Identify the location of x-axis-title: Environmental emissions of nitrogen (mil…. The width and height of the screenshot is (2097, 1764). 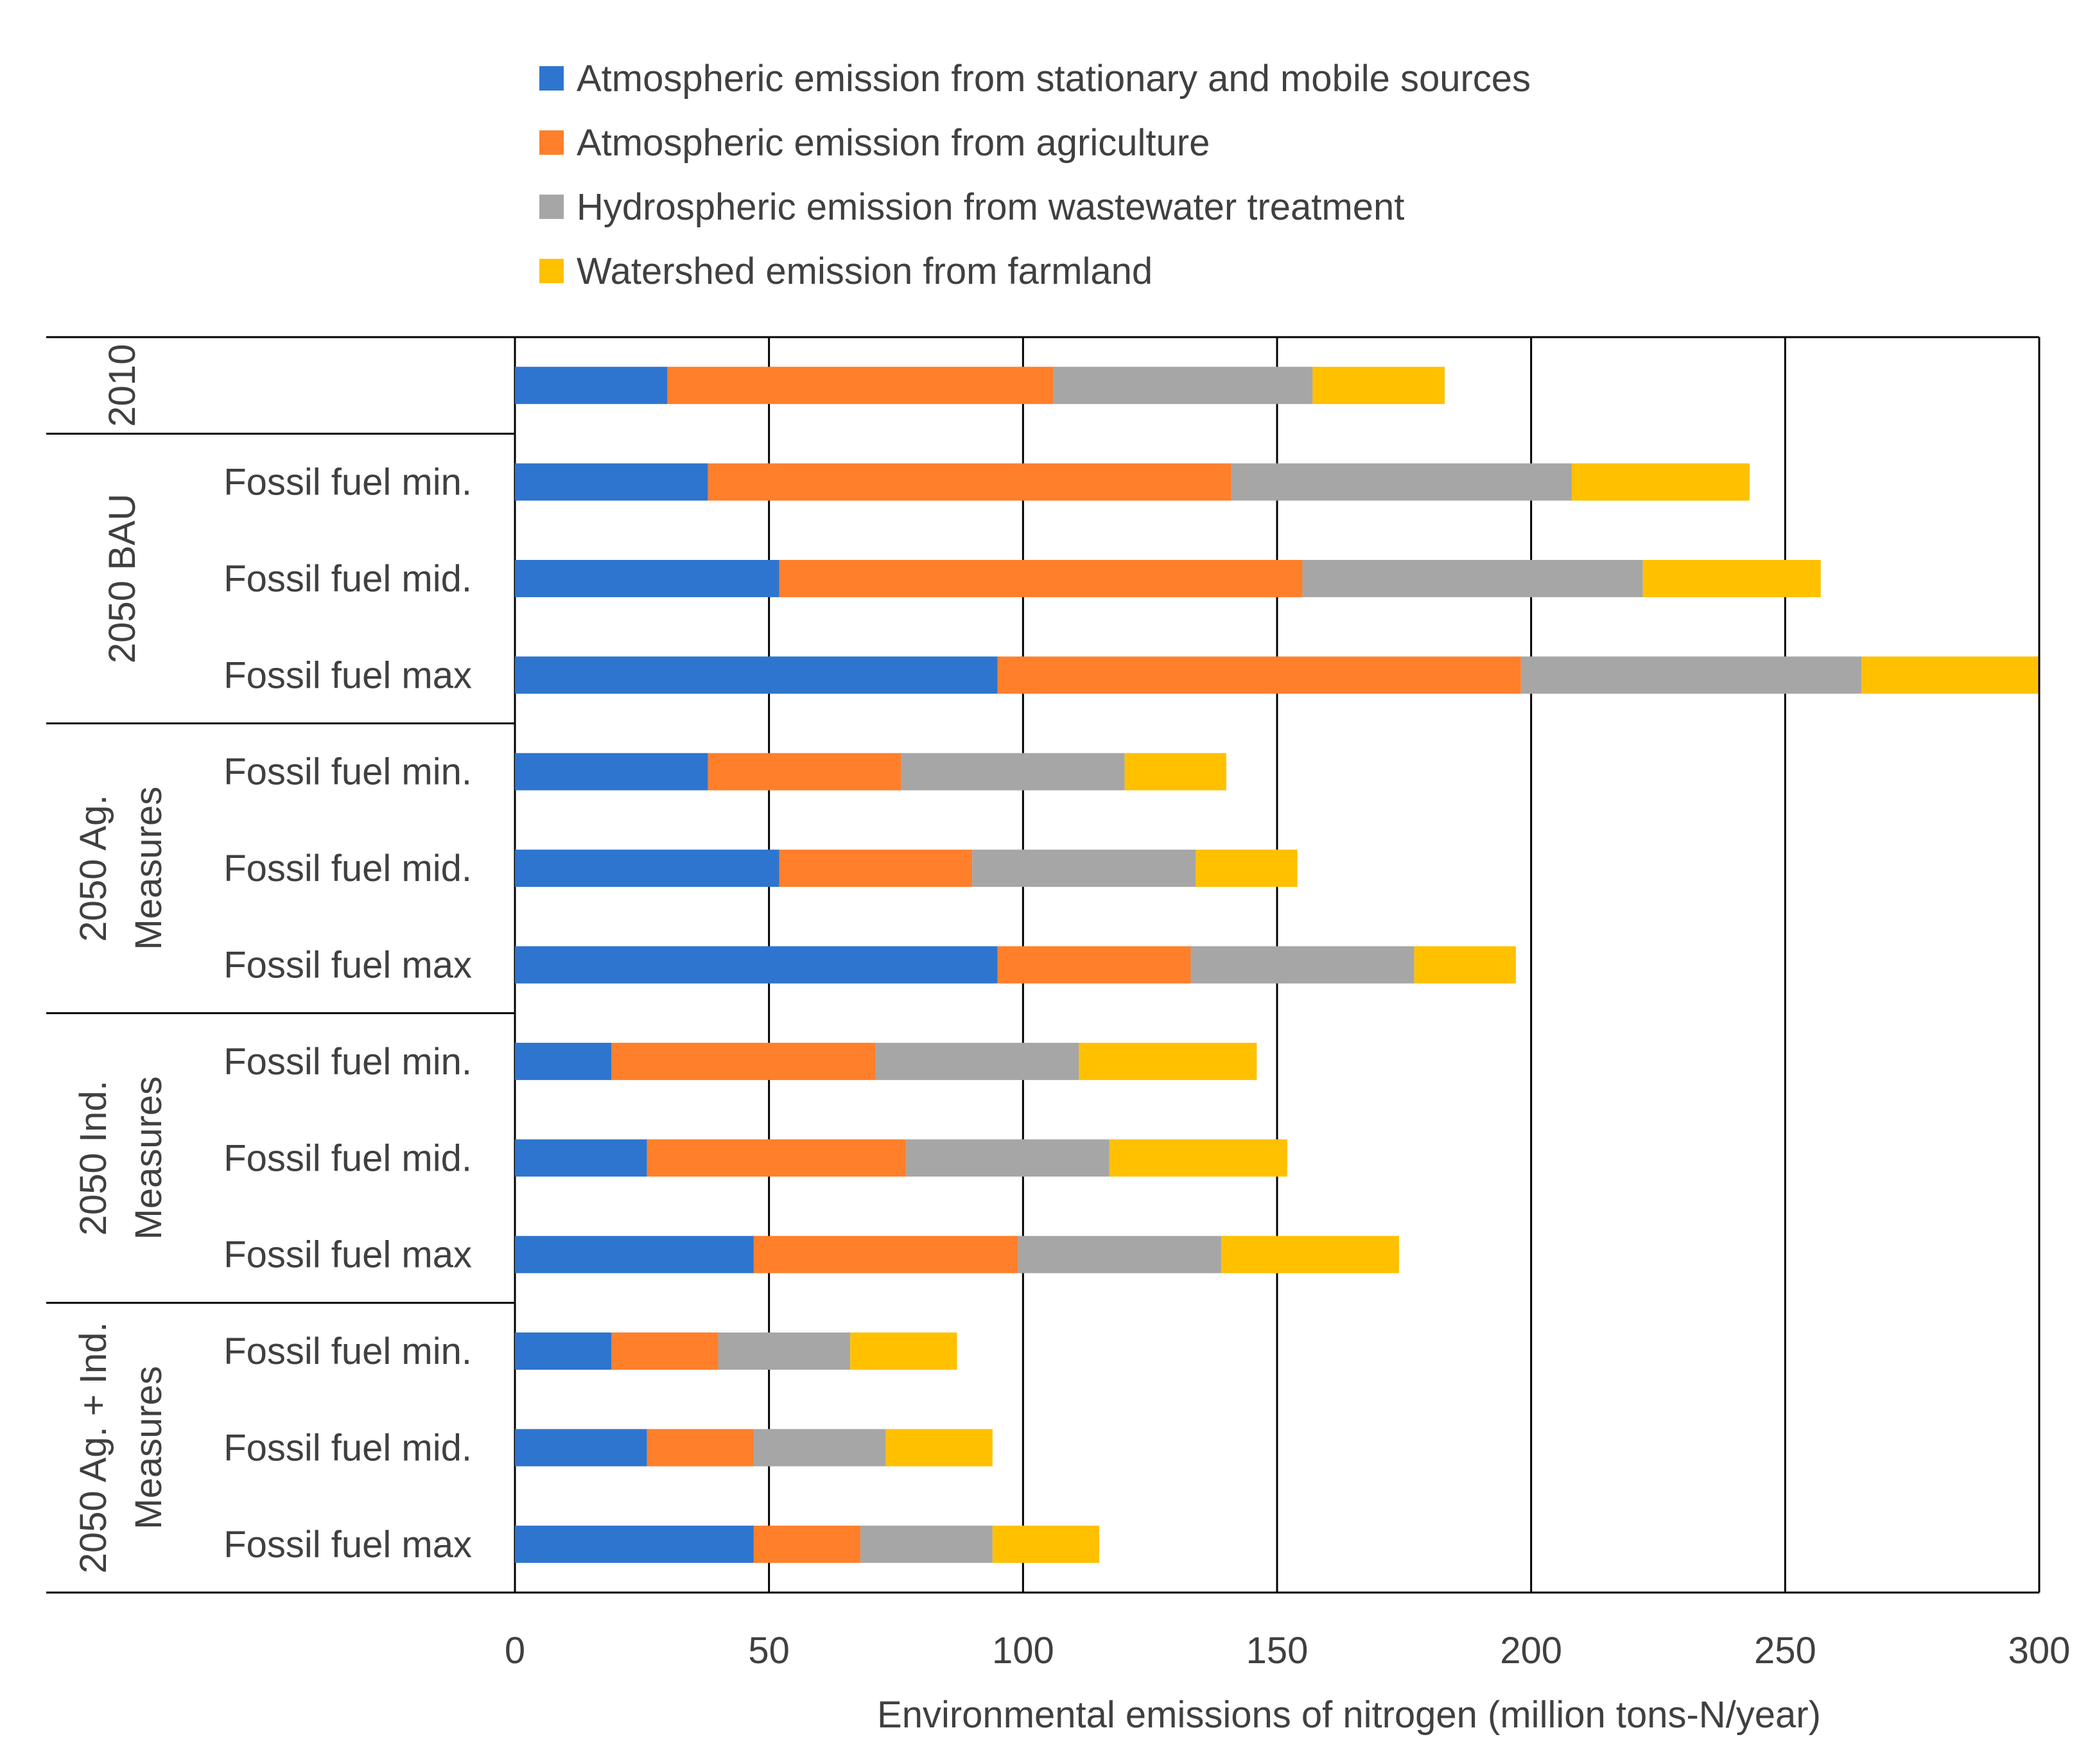
(1349, 1715).